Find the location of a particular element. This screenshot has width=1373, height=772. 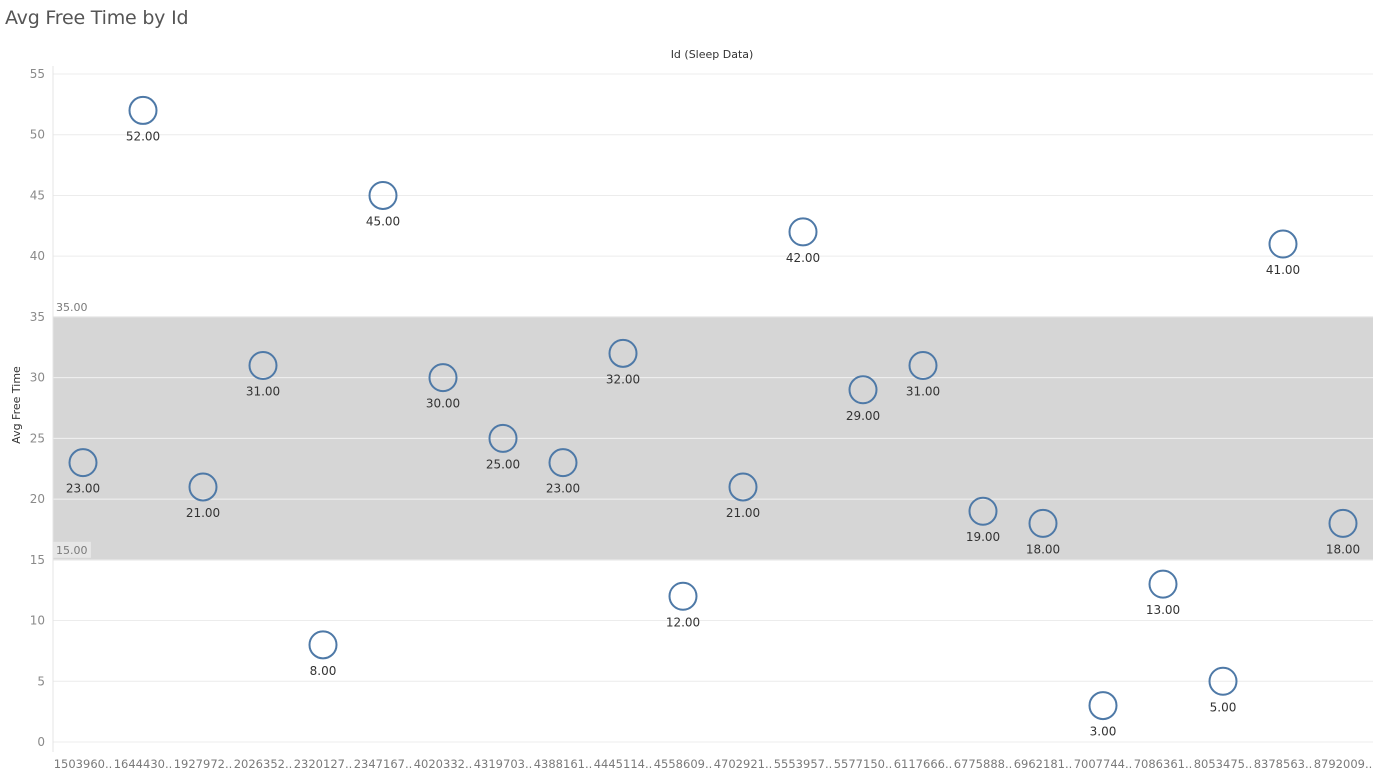

x-category-label: 2026352.. is located at coordinates (263, 764).